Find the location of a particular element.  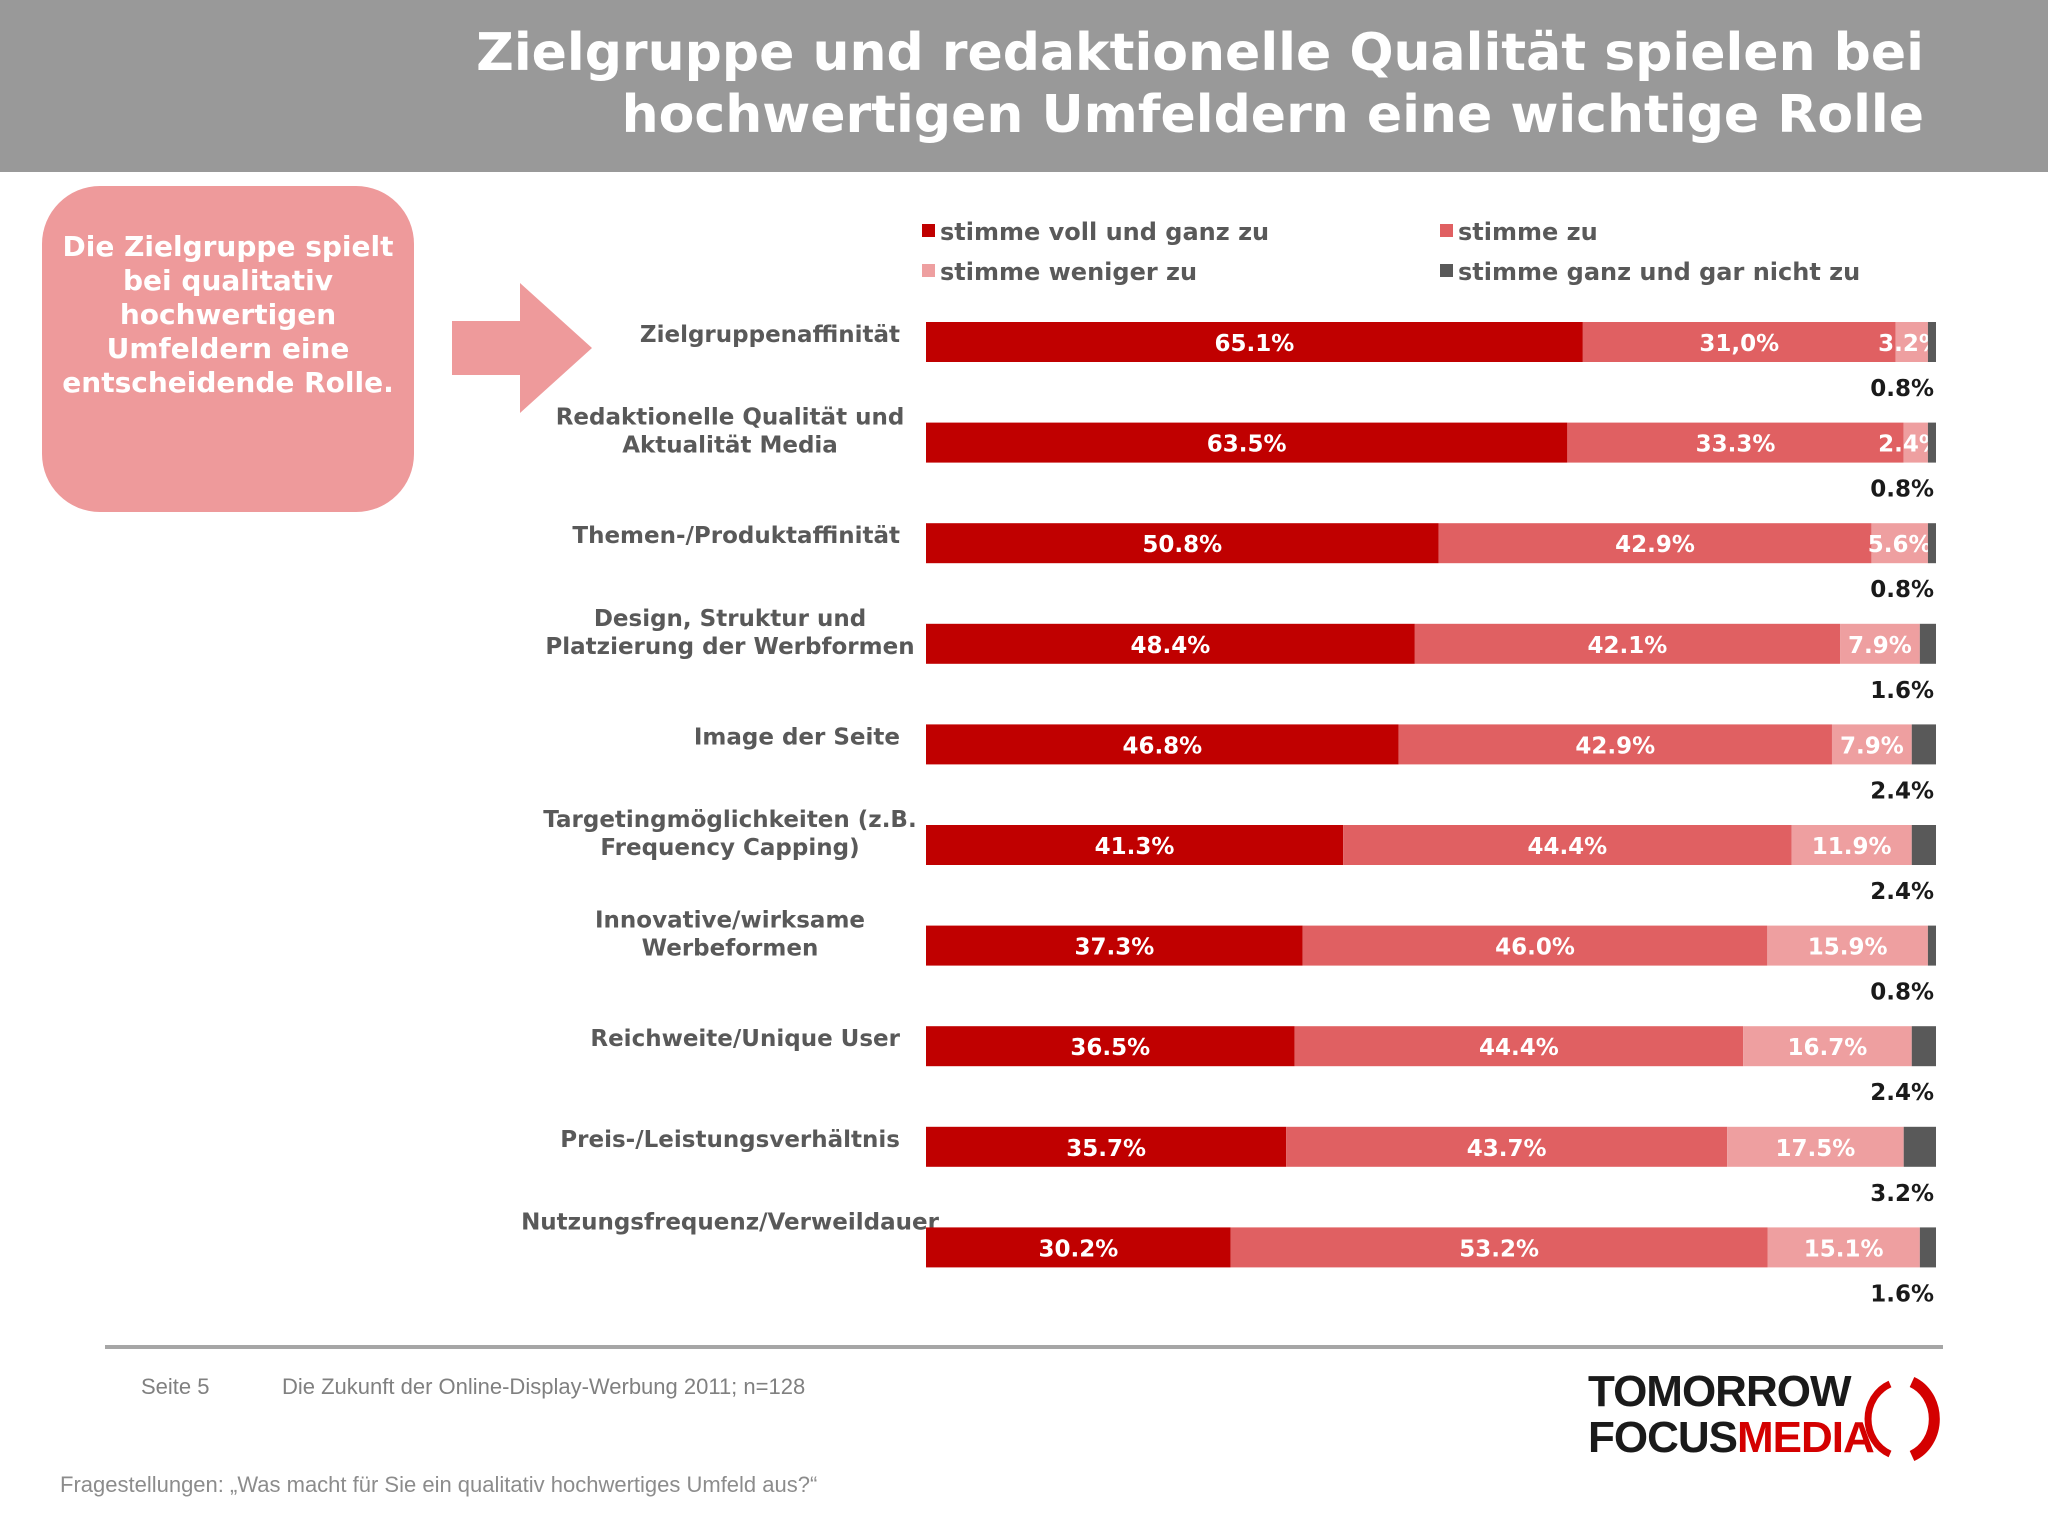

data-label: 31,0% is located at coordinates (1739, 344).